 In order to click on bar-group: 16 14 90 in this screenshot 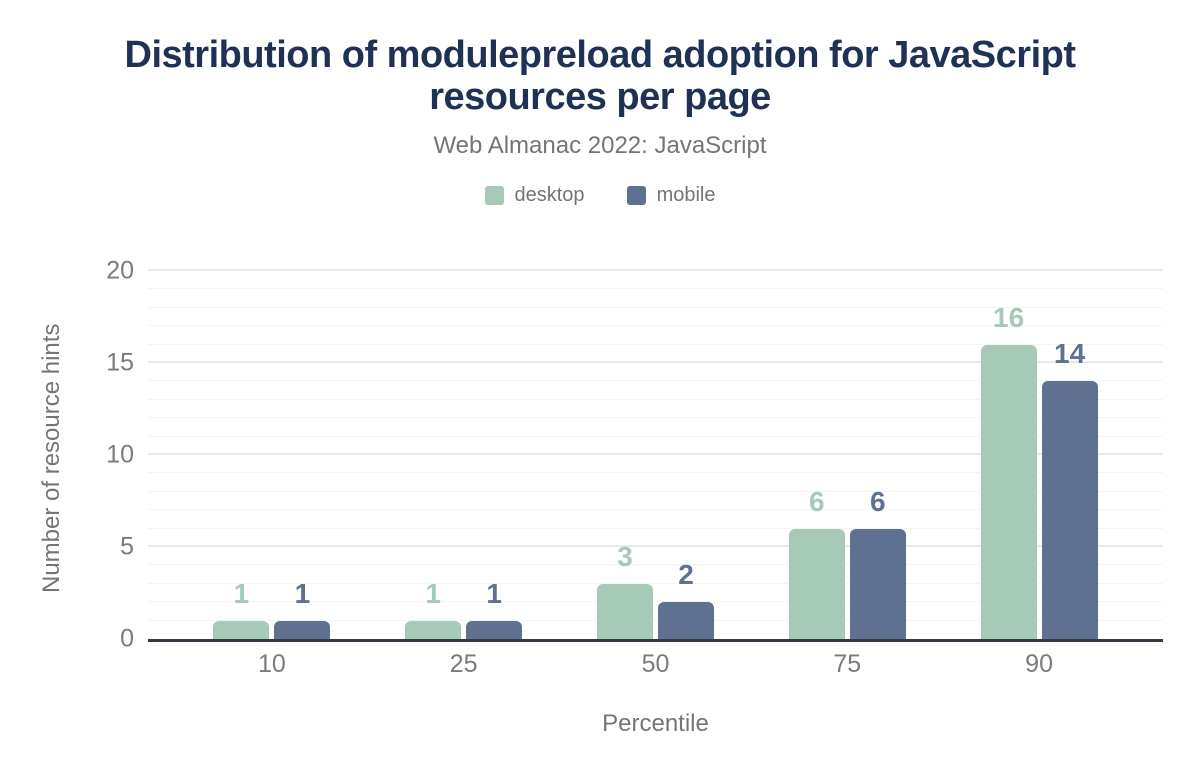, I will do `click(1039, 476)`.